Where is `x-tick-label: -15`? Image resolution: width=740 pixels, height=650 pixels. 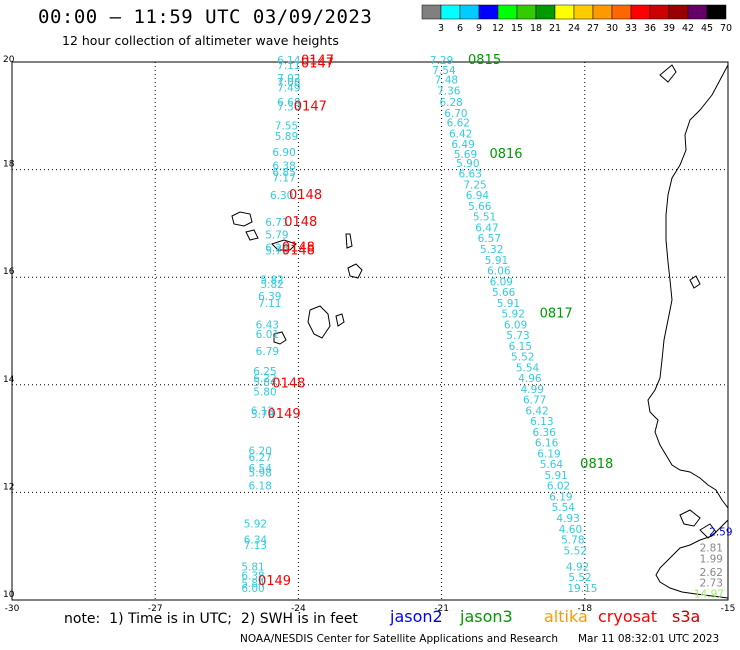 x-tick-label: -15 is located at coordinates (728, 609).